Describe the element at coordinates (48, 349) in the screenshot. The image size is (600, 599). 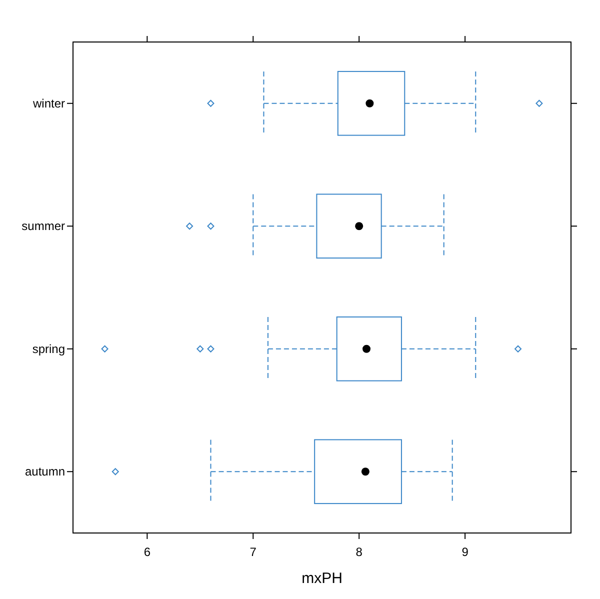
I see `y-tick-label: spring` at that location.